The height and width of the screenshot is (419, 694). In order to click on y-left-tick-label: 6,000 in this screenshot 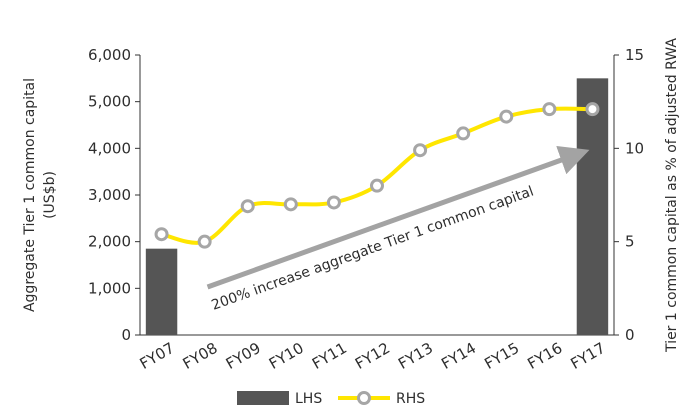, I will do `click(109, 55)`.